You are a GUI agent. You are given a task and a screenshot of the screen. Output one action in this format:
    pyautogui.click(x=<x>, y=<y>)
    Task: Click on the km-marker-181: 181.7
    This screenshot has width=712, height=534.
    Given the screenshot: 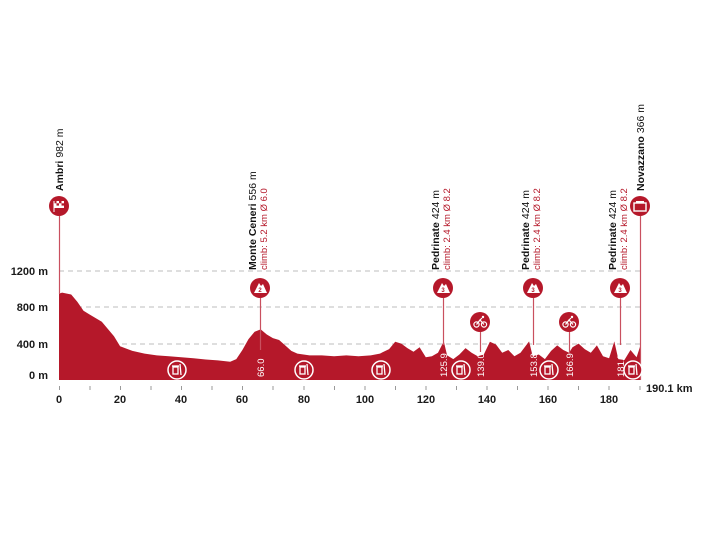 What is the action you would take?
    pyautogui.click(x=621, y=365)
    